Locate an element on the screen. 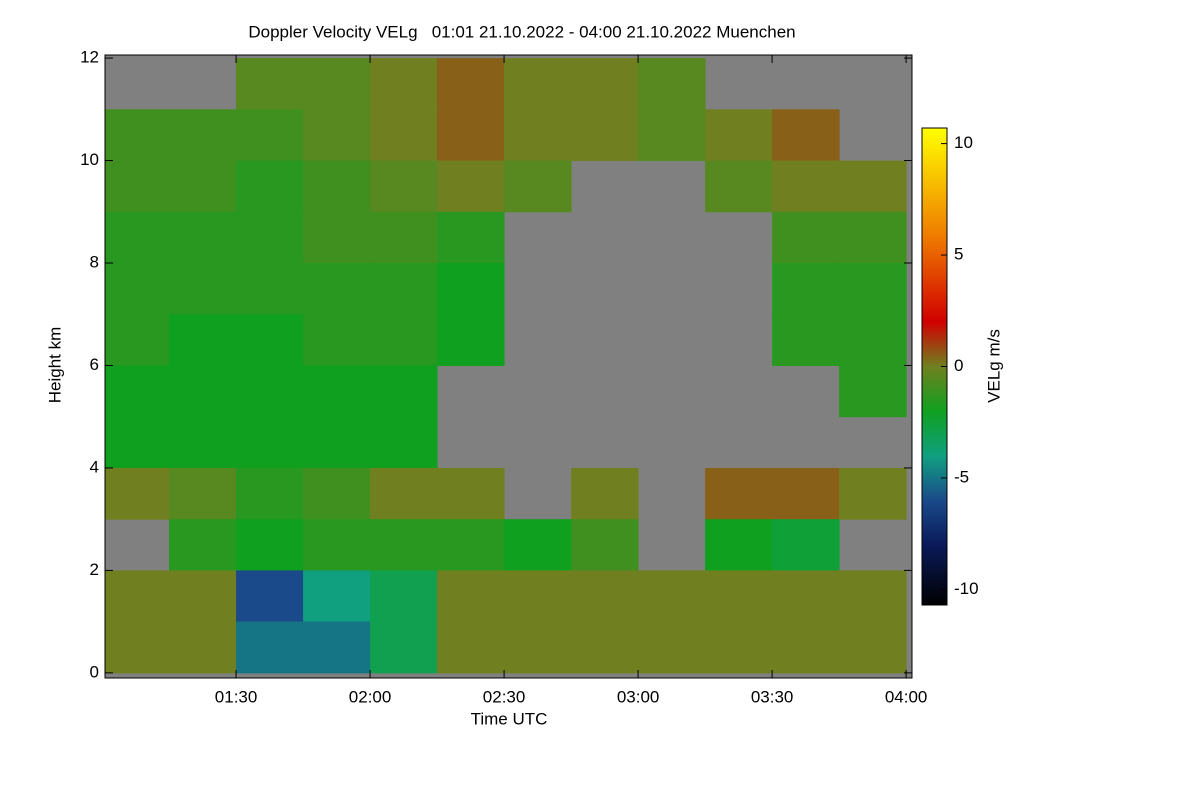 Image resolution: width=1200 pixels, height=800 pixels. y-axis-label: Height km is located at coordinates (54, 365).